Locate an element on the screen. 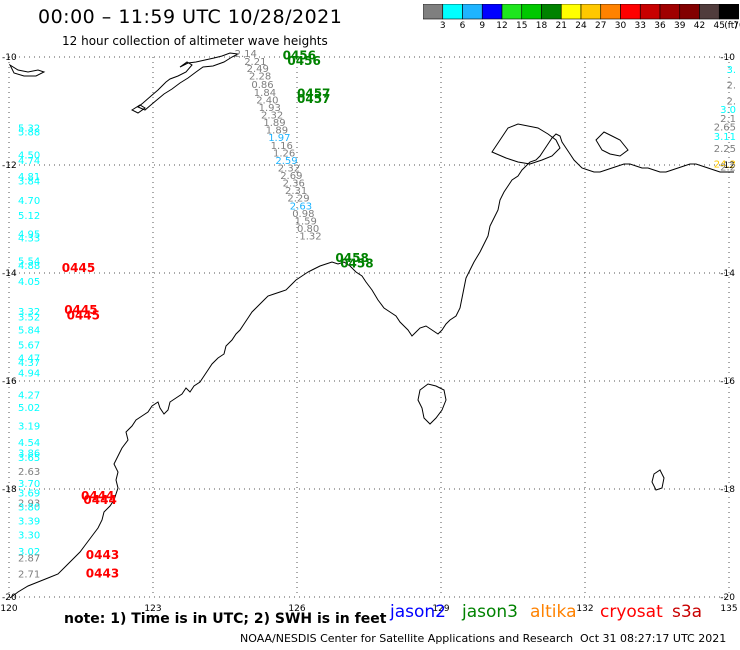 Image resolution: width=740 pixels, height=650 pixels. footer-timestamp: Oct 31 08:27:17 UTC 2021 is located at coordinates (653, 638).